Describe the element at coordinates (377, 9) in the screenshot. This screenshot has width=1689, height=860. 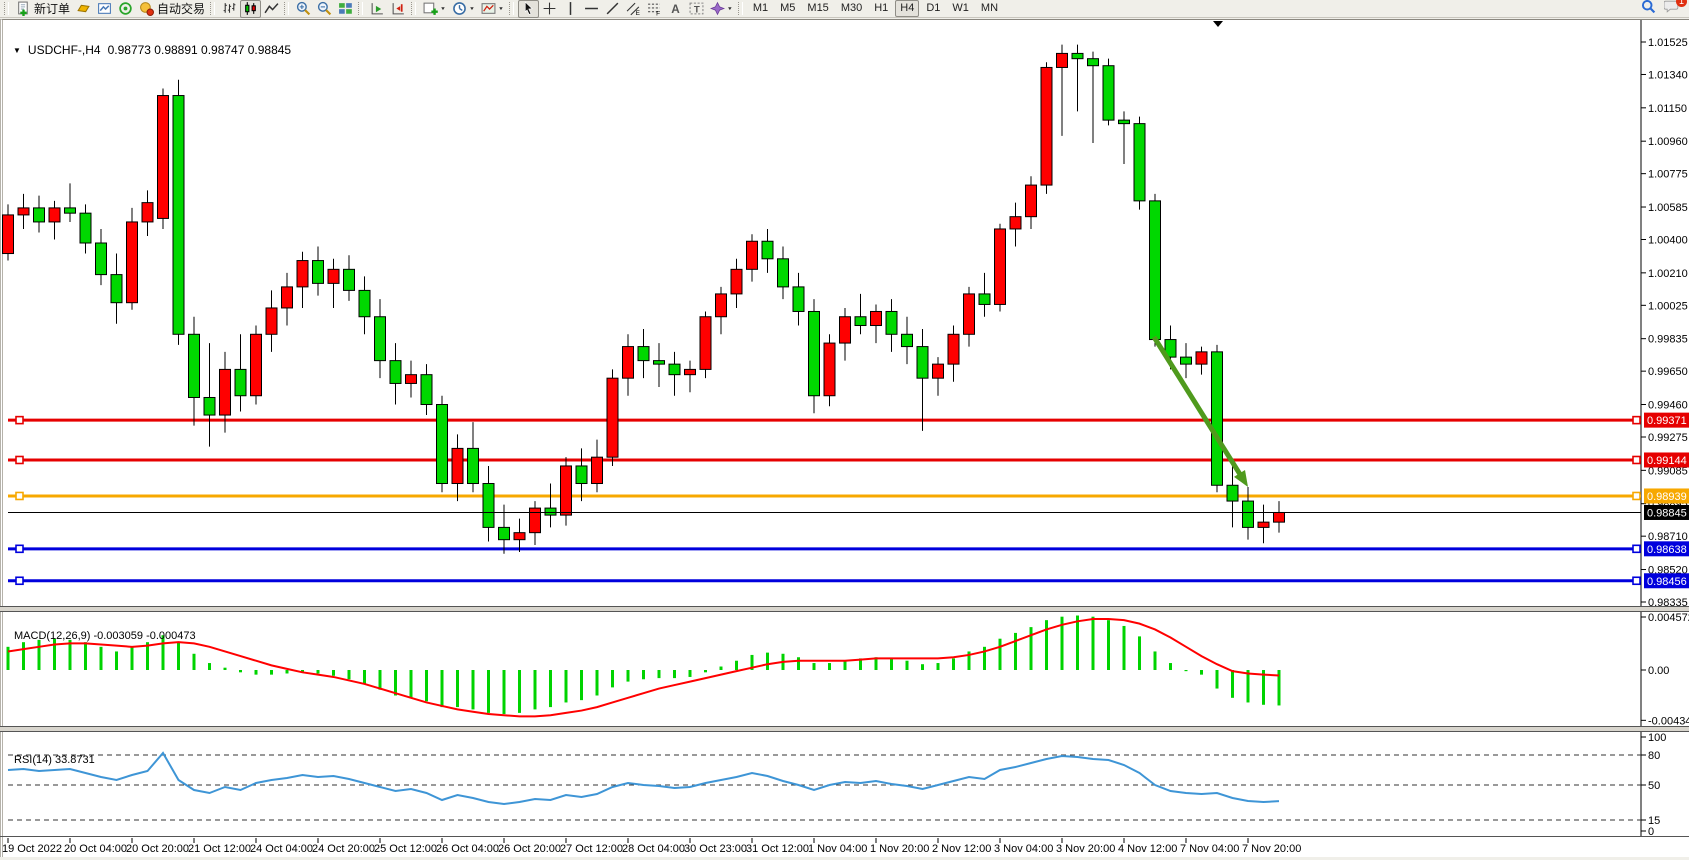
I see `auto-scroll-button` at that location.